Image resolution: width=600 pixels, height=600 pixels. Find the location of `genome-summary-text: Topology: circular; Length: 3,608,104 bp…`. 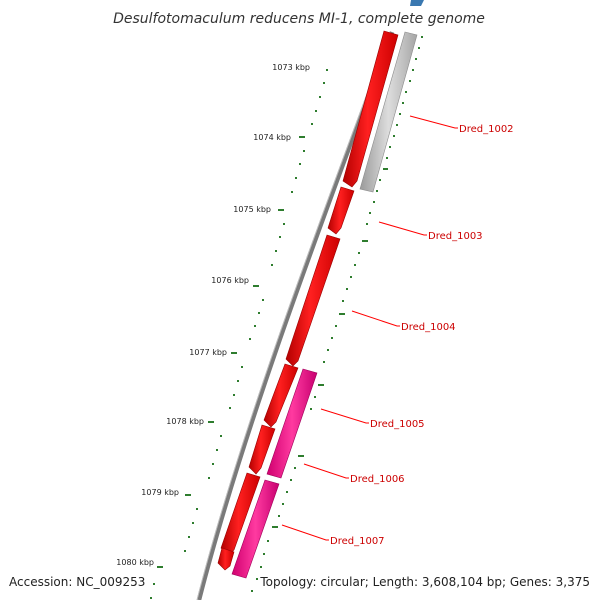

genome-summary-text: Topology: circular; Length: 3,608,104 bp… is located at coordinates (424, 582).